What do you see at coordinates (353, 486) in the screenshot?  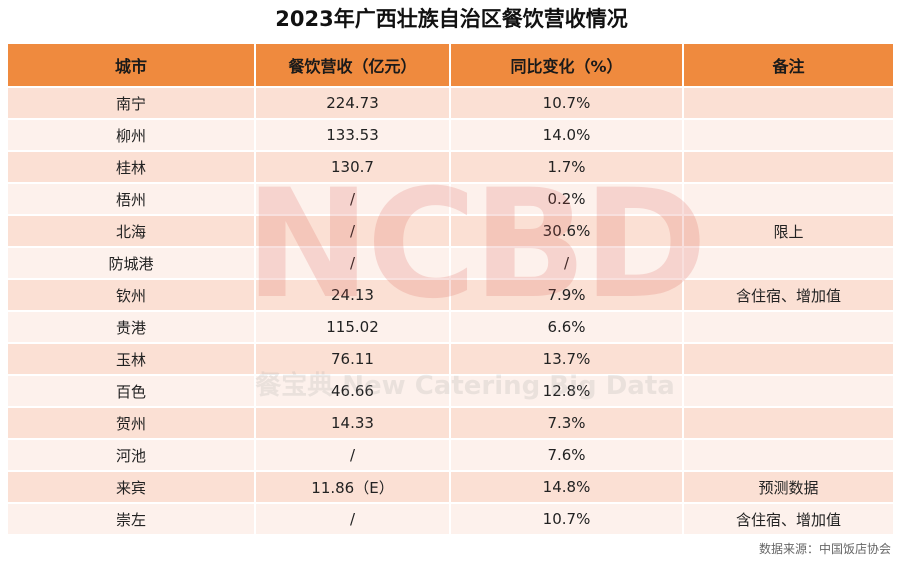 I see `cell-revenue: 11.86（E）` at bounding box center [353, 486].